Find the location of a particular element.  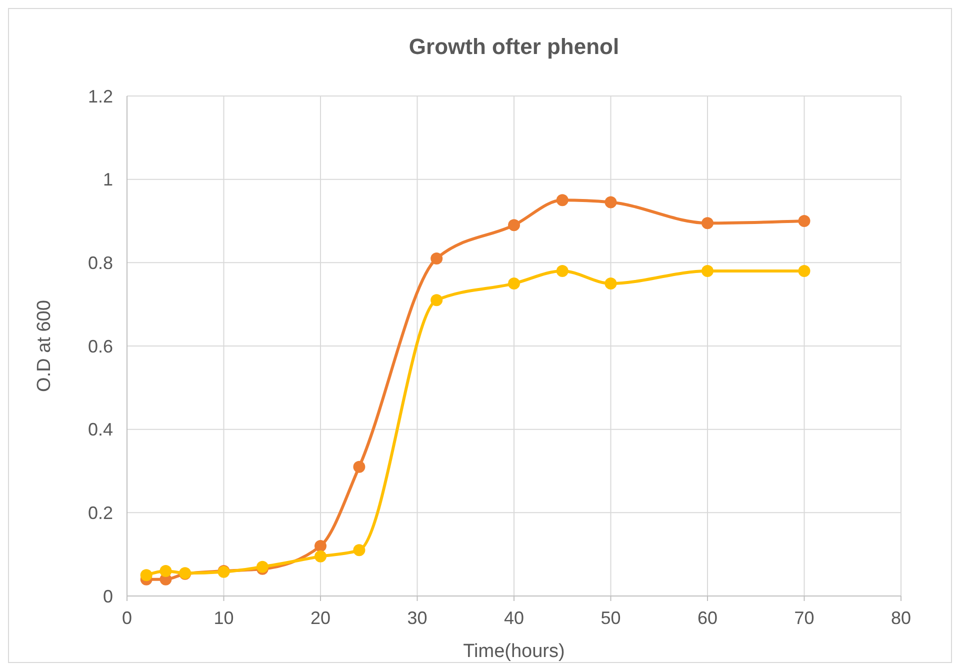

x-tick-label: 60 is located at coordinates (707, 618).